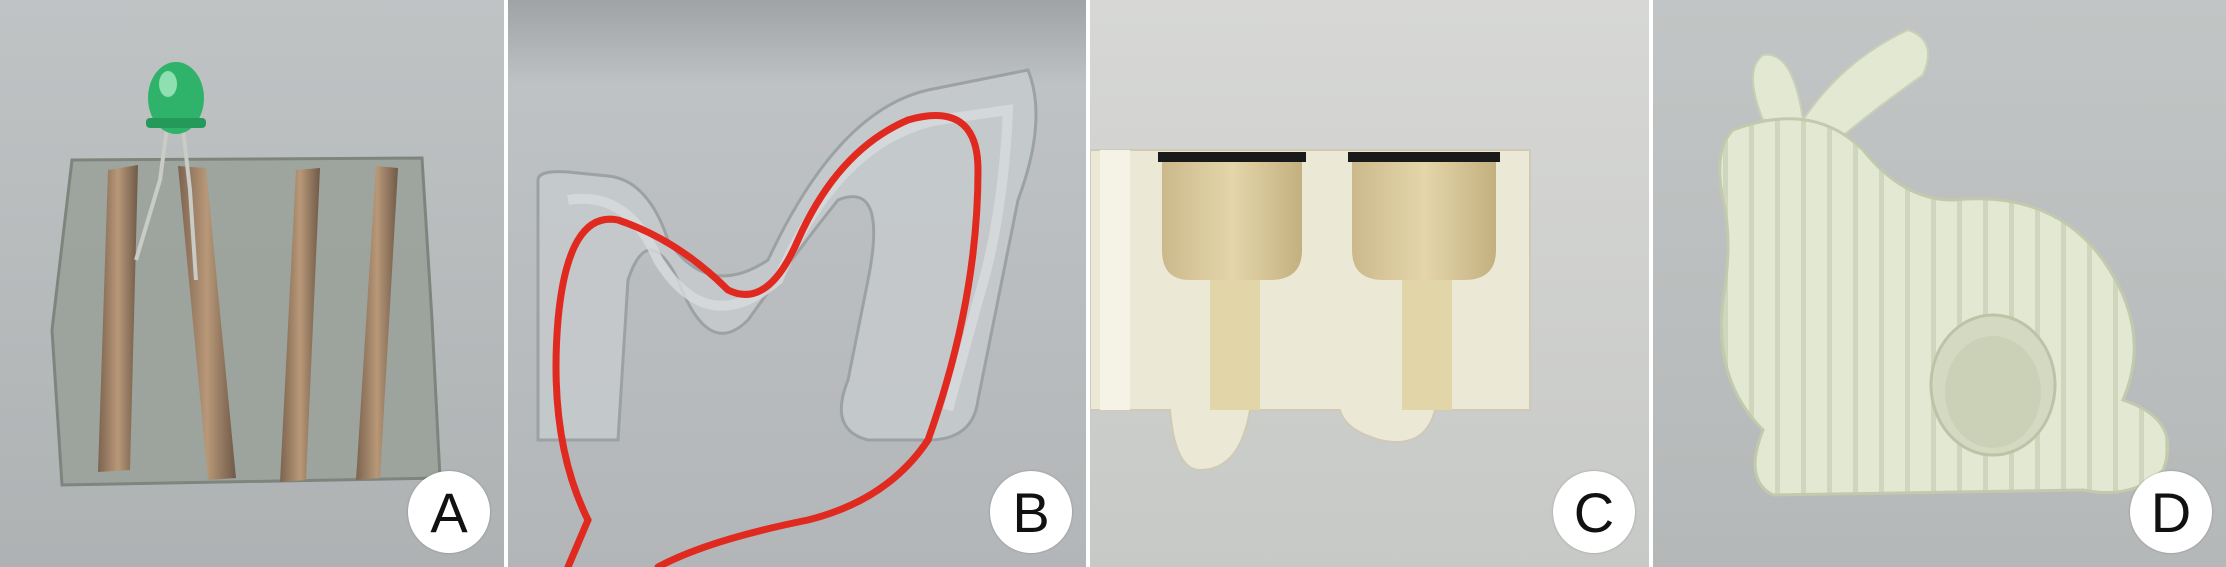 The width and height of the screenshot is (2226, 567). I want to click on panel-label-a: A, so click(449, 512).